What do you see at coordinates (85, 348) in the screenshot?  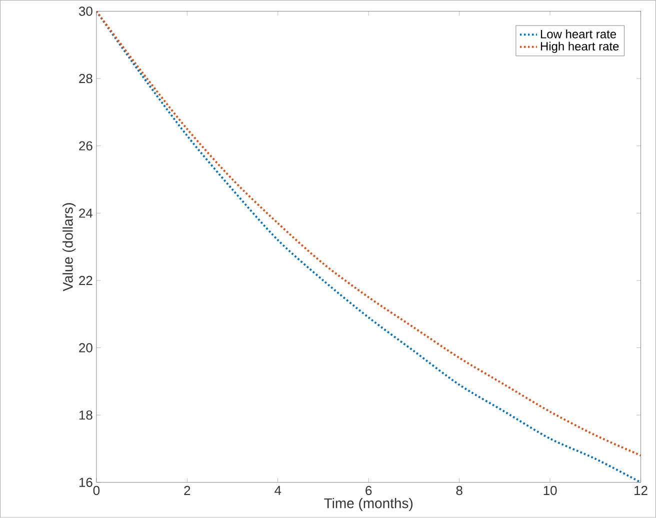 I see `y-tick-label: 20` at bounding box center [85, 348].